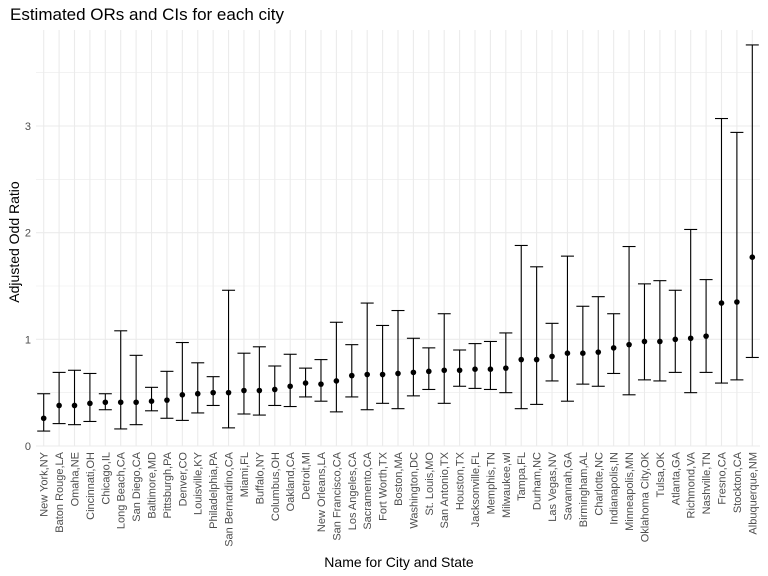 This screenshot has width=768, height=576. What do you see at coordinates (538, 481) in the screenshot?
I see `x-tick-label: Durham,NC` at bounding box center [538, 481].